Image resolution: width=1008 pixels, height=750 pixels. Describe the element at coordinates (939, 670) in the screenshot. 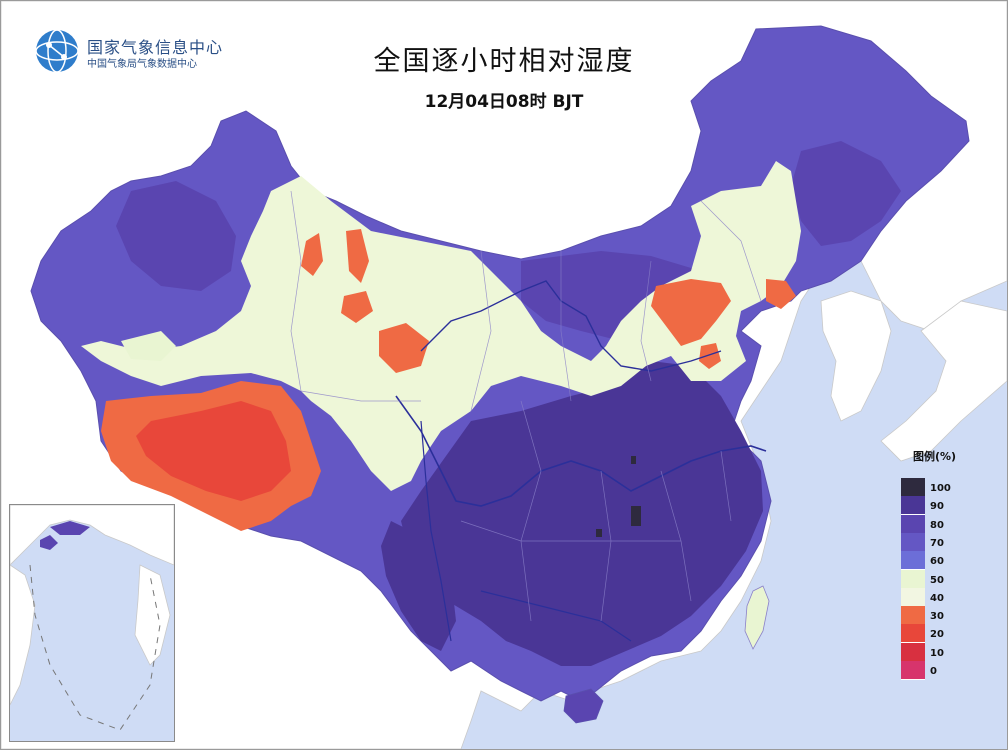

I see `legend-item: 0` at that location.